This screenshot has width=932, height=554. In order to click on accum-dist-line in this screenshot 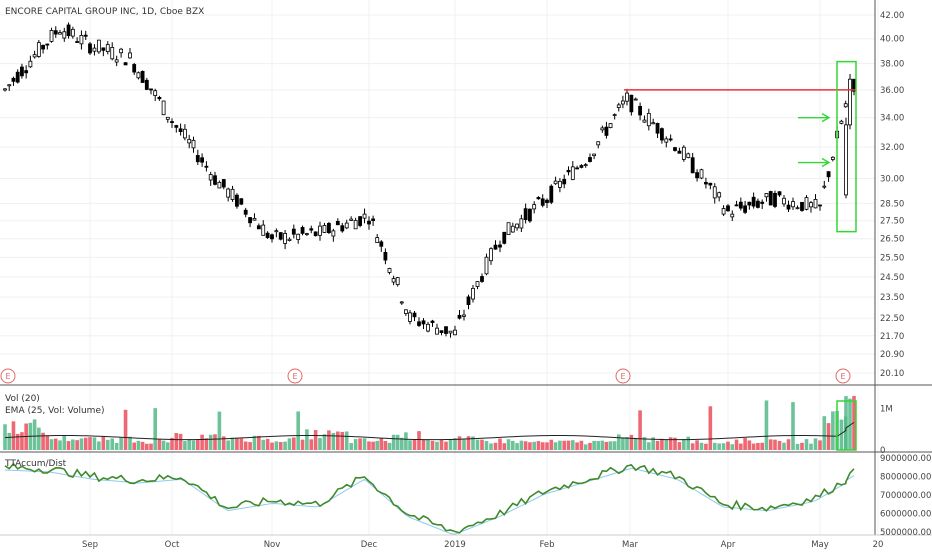, I will do `click(429, 498)`.